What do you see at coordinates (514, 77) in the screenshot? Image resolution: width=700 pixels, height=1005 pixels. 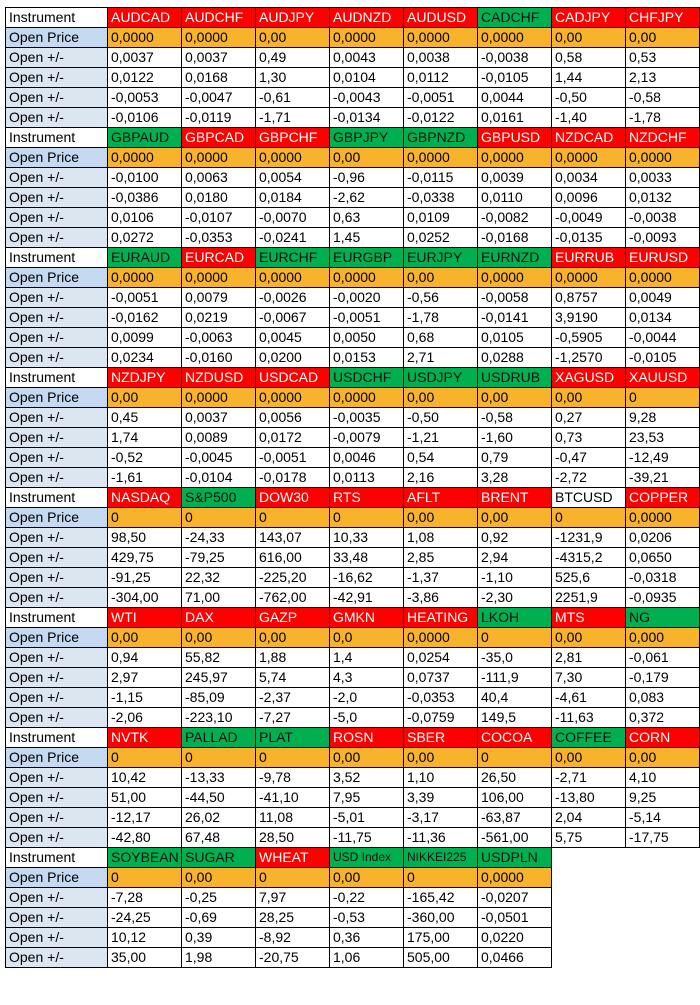 I see `open-diff-cell: -0,0105` at bounding box center [514, 77].